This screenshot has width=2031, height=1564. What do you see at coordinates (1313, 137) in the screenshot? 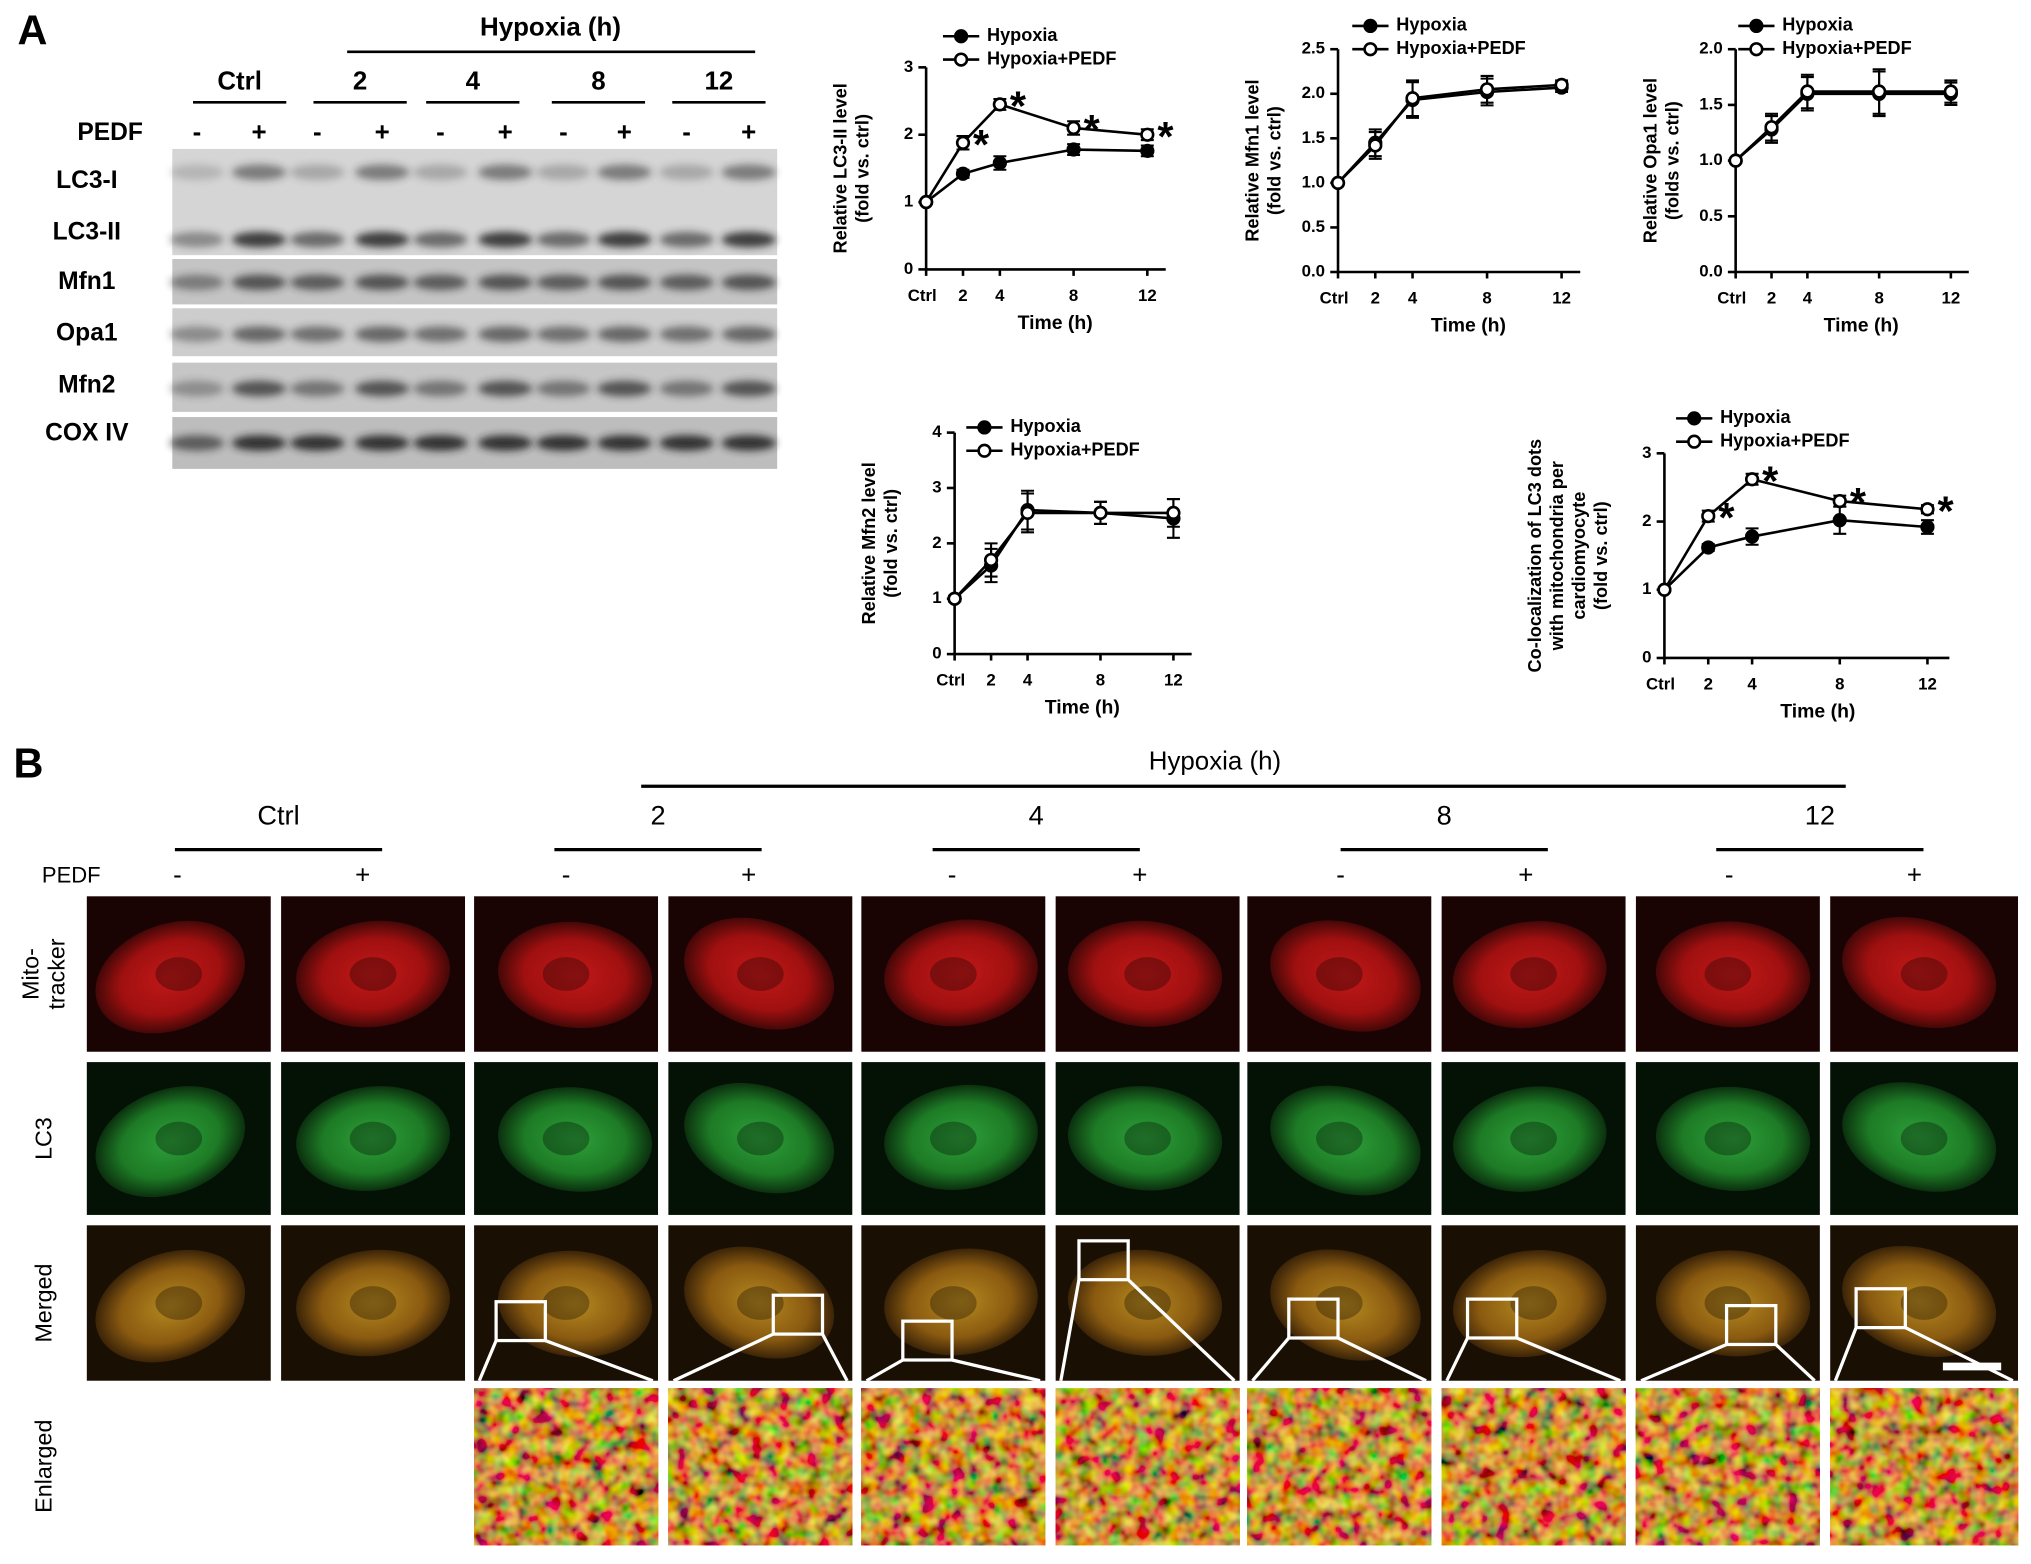
I see `y-tick-label: 1.5` at bounding box center [1313, 137].